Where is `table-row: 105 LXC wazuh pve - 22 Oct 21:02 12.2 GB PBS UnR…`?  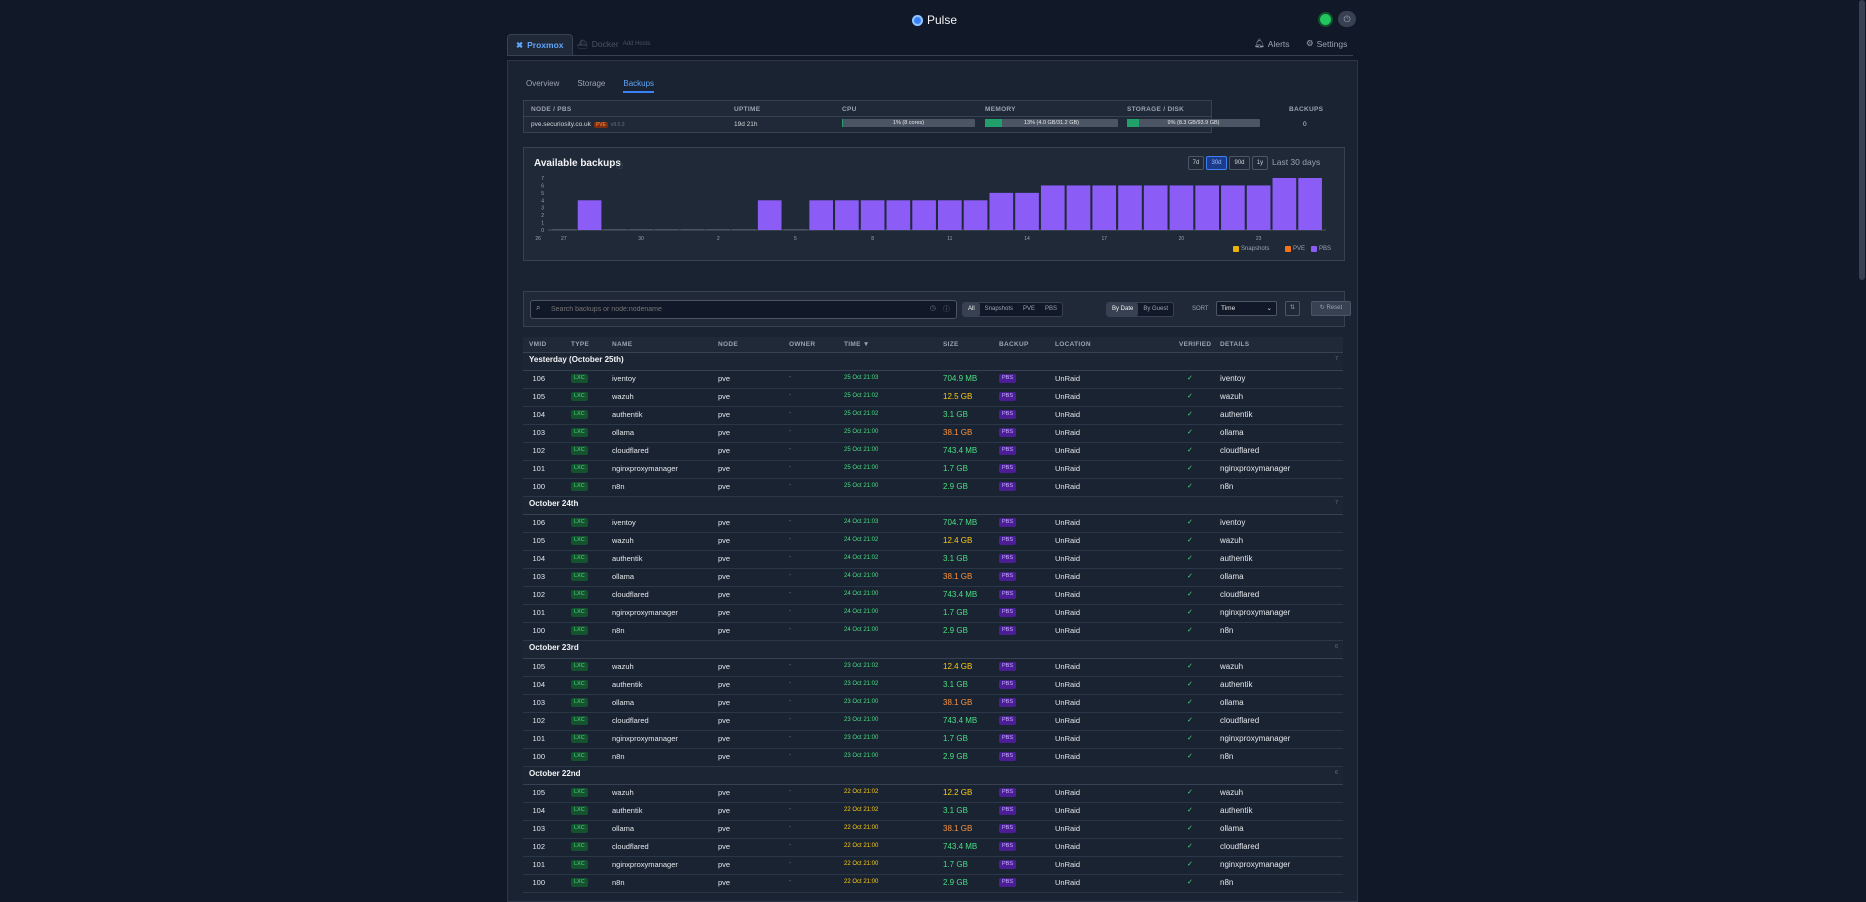 table-row: 105 LXC wazuh pve - 22 Oct 21:02 12.2 GB PBS UnR… is located at coordinates (933, 794).